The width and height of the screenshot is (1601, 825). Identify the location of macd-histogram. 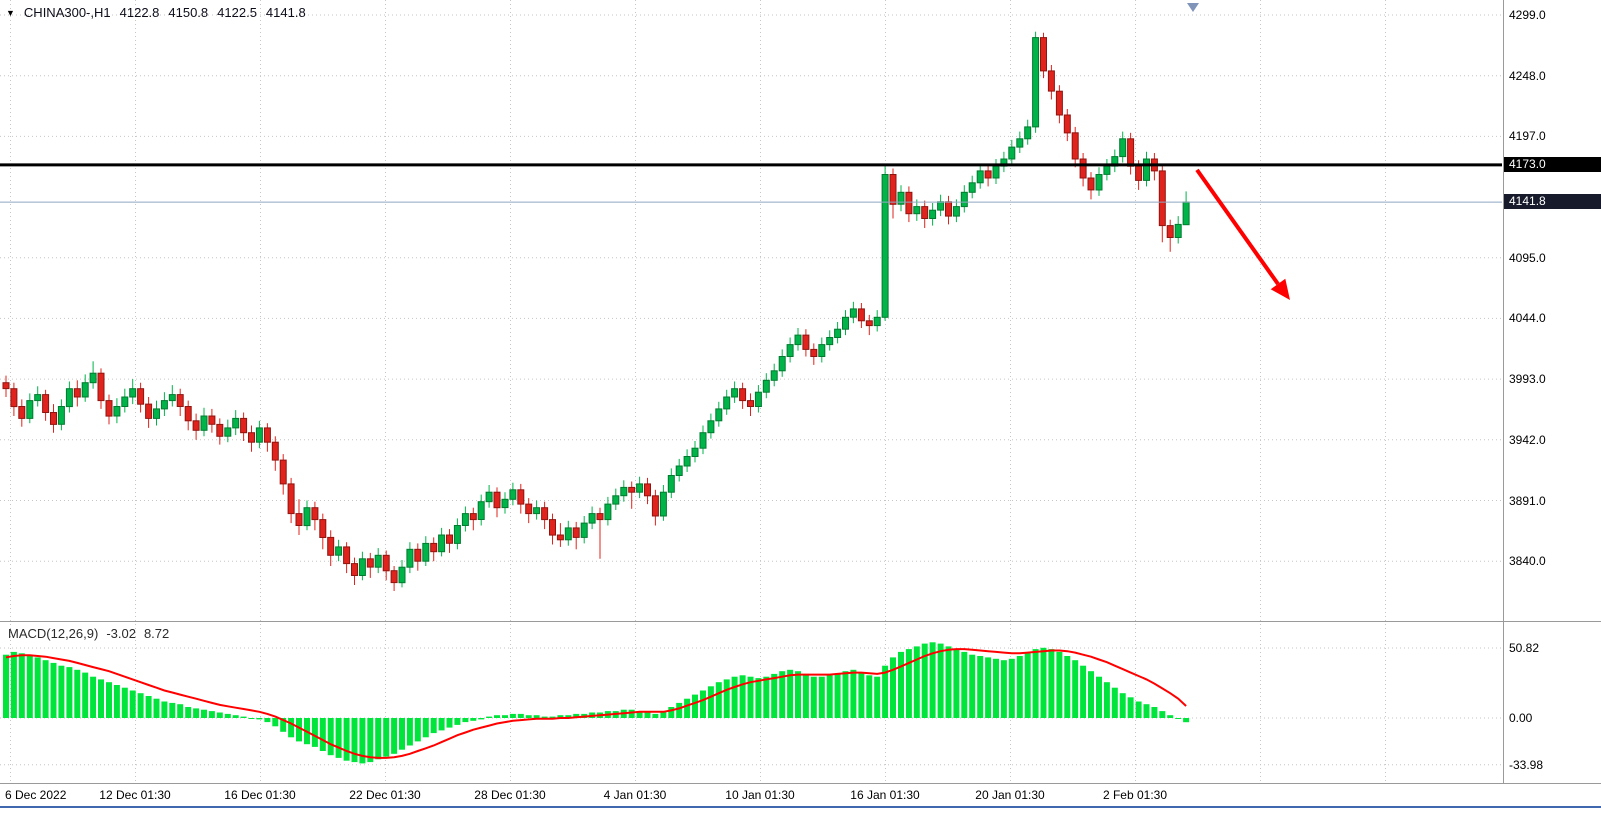
(596, 703).